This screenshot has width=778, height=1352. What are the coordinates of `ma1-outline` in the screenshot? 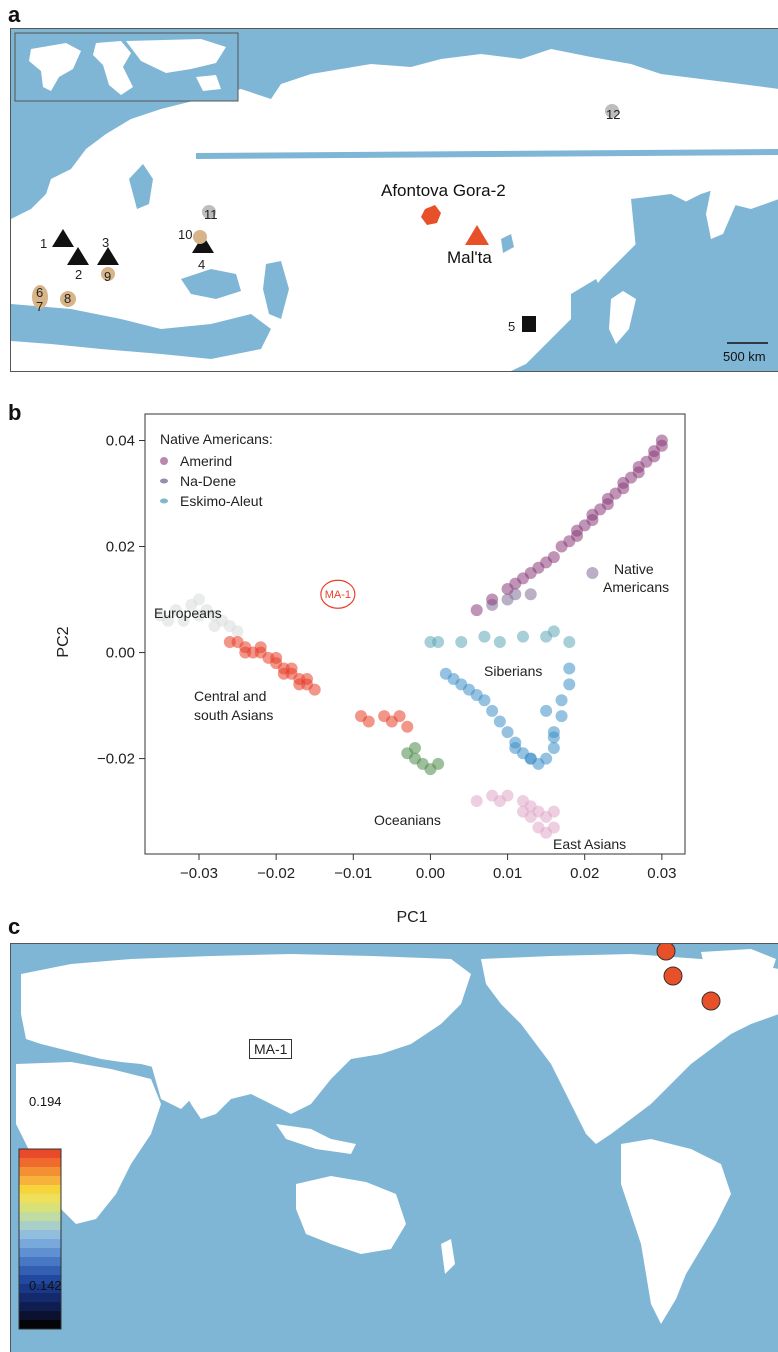 It's located at (338, 594).